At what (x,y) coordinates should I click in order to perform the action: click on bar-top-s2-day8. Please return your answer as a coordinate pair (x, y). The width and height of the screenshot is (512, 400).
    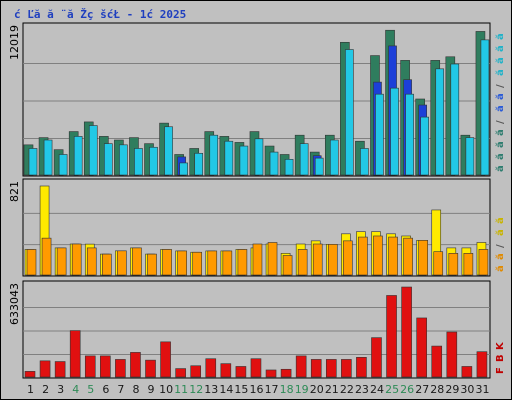
    Looking at the image, I should click on (138, 162).